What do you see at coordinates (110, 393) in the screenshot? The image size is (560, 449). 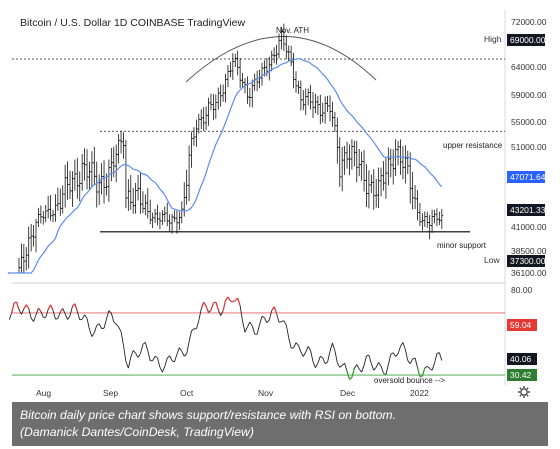 I see `x-tick: Sep` at bounding box center [110, 393].